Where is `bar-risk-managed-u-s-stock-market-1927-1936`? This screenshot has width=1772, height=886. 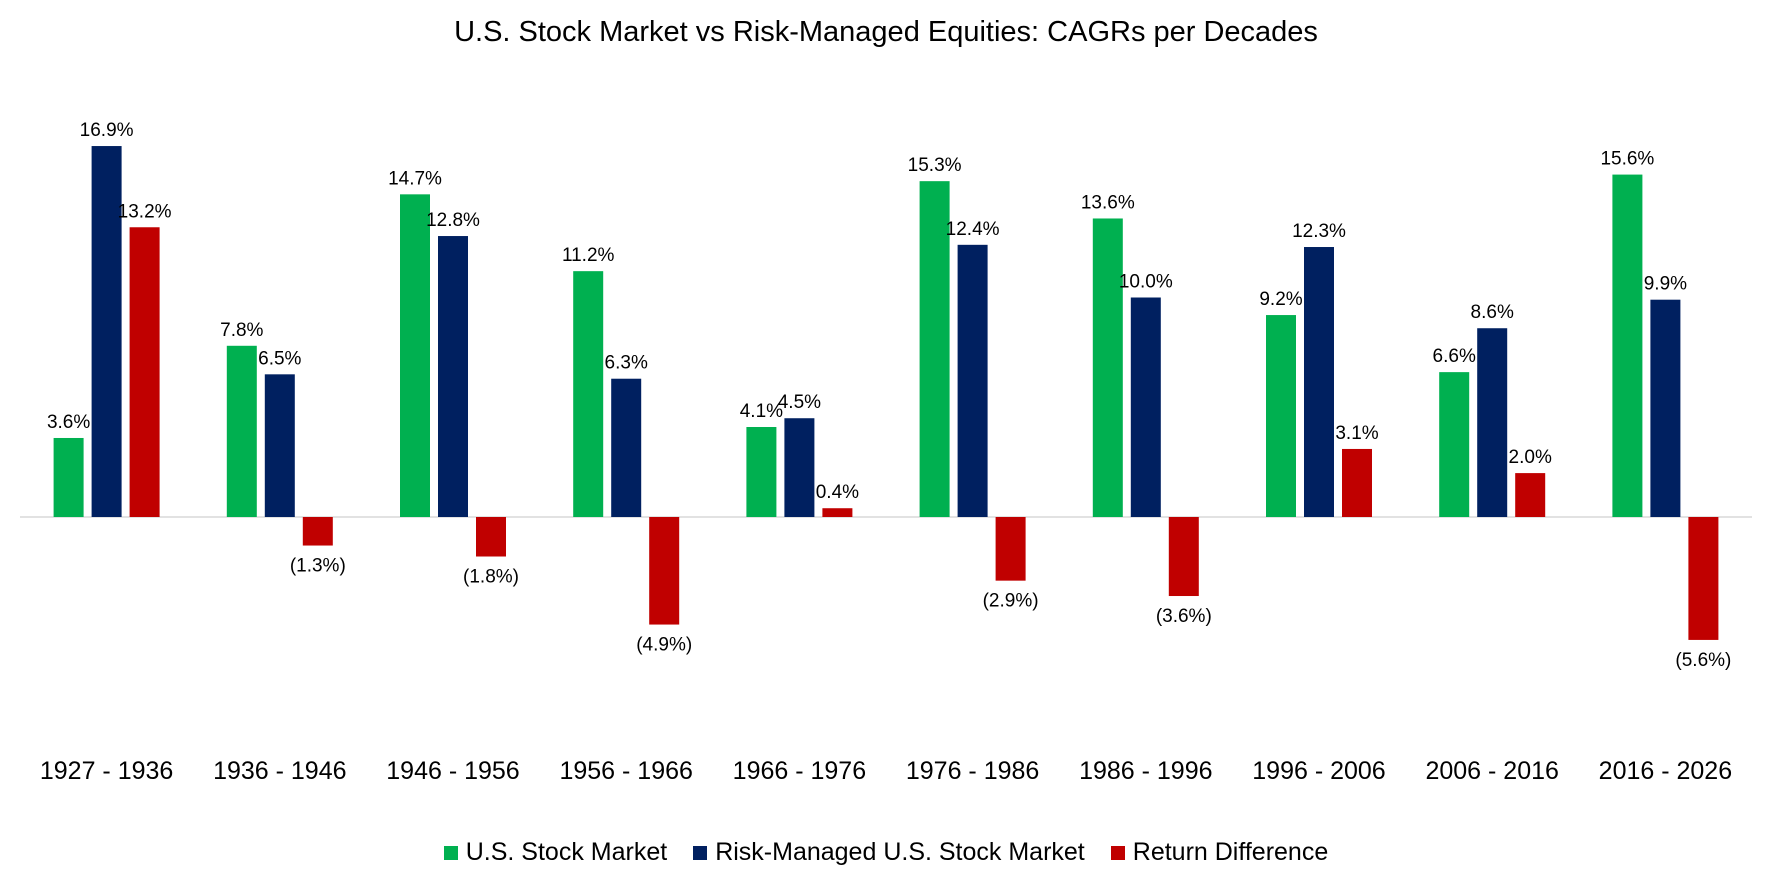 bar-risk-managed-u-s-stock-market-1927-1936 is located at coordinates (106, 332).